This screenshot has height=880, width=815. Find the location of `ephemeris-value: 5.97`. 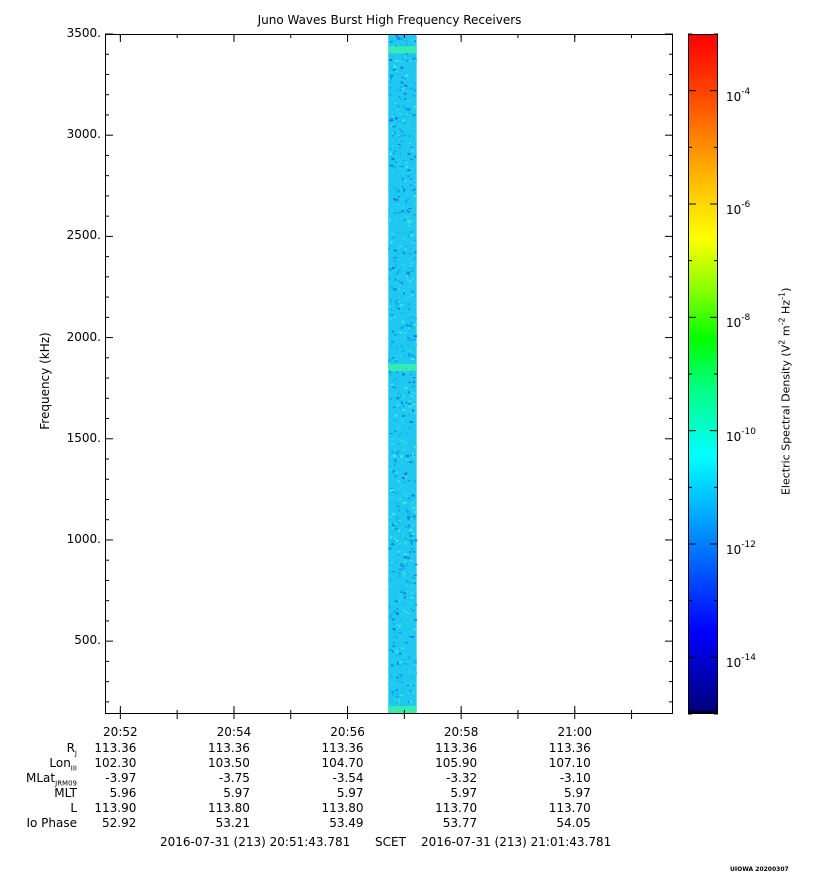

ephemeris-value: 5.97 is located at coordinates (464, 793).